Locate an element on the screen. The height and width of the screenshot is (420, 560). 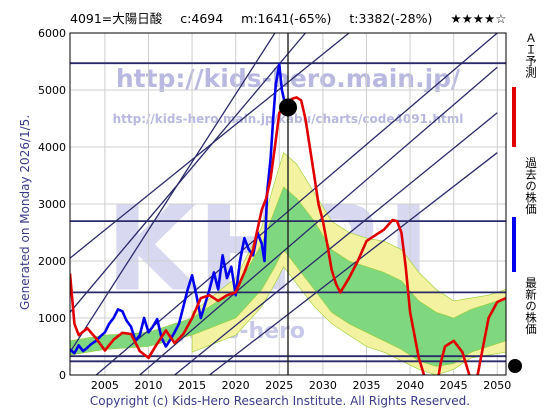
chart-legend: ＡＩ予測 過去の株価 最新の株価 is located at coordinates (527, 207).